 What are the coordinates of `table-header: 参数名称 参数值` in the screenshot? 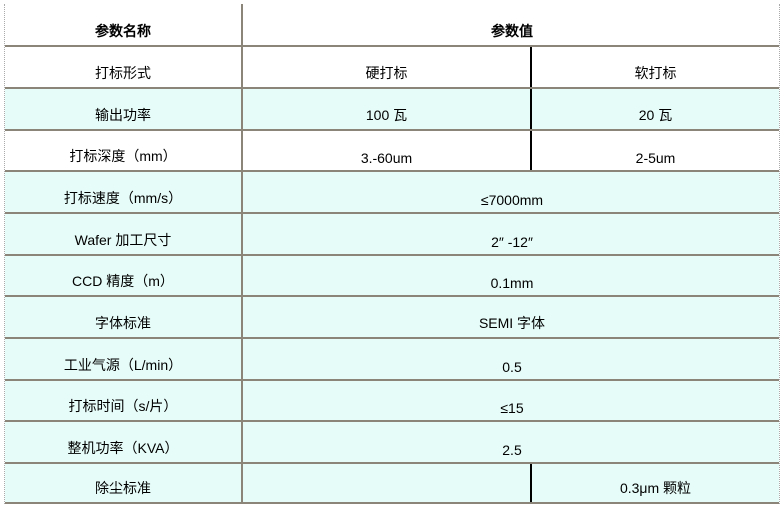 It's located at (392, 25).